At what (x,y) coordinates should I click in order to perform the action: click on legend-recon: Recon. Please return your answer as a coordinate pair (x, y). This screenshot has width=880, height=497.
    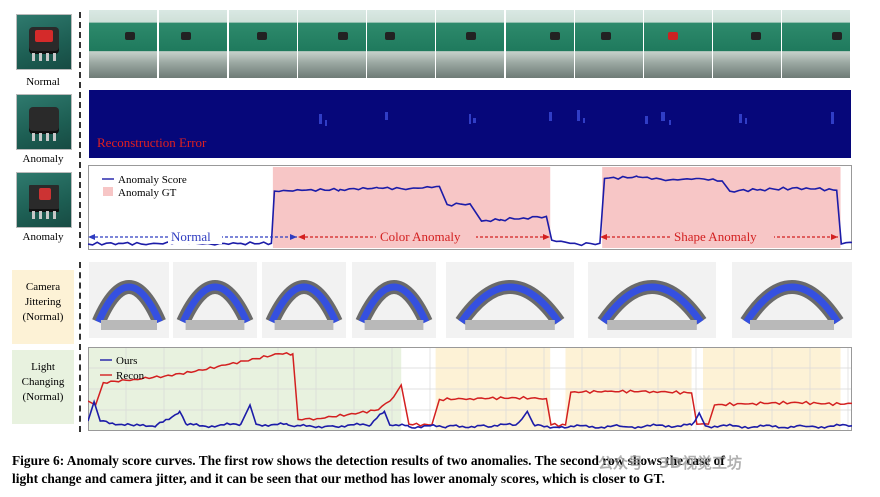
    Looking at the image, I should click on (130, 376).